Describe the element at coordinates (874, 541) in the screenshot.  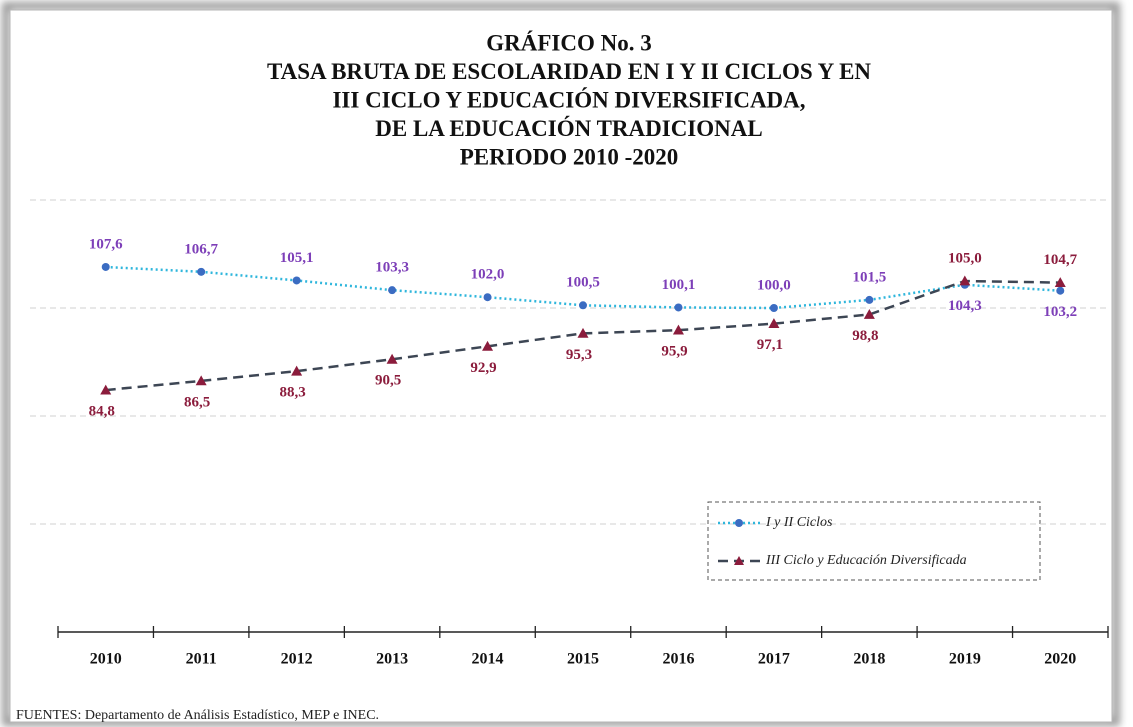
I see `legend-box` at that location.